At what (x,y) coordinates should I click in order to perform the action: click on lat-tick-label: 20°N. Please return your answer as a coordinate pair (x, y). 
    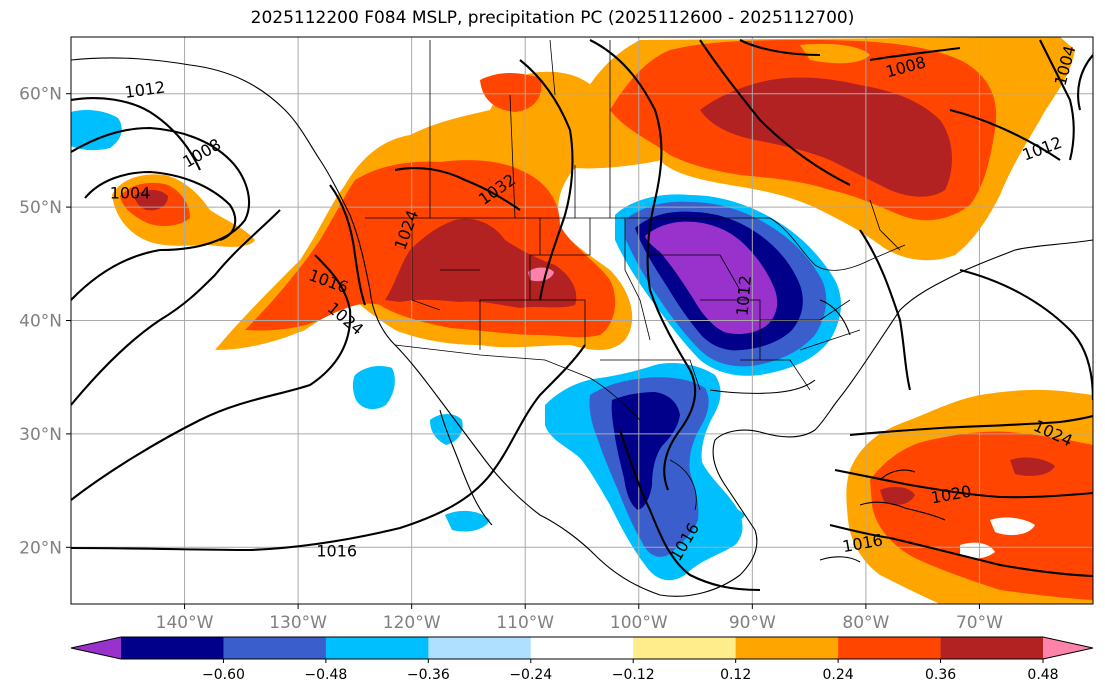
    Looking at the image, I should click on (40, 548).